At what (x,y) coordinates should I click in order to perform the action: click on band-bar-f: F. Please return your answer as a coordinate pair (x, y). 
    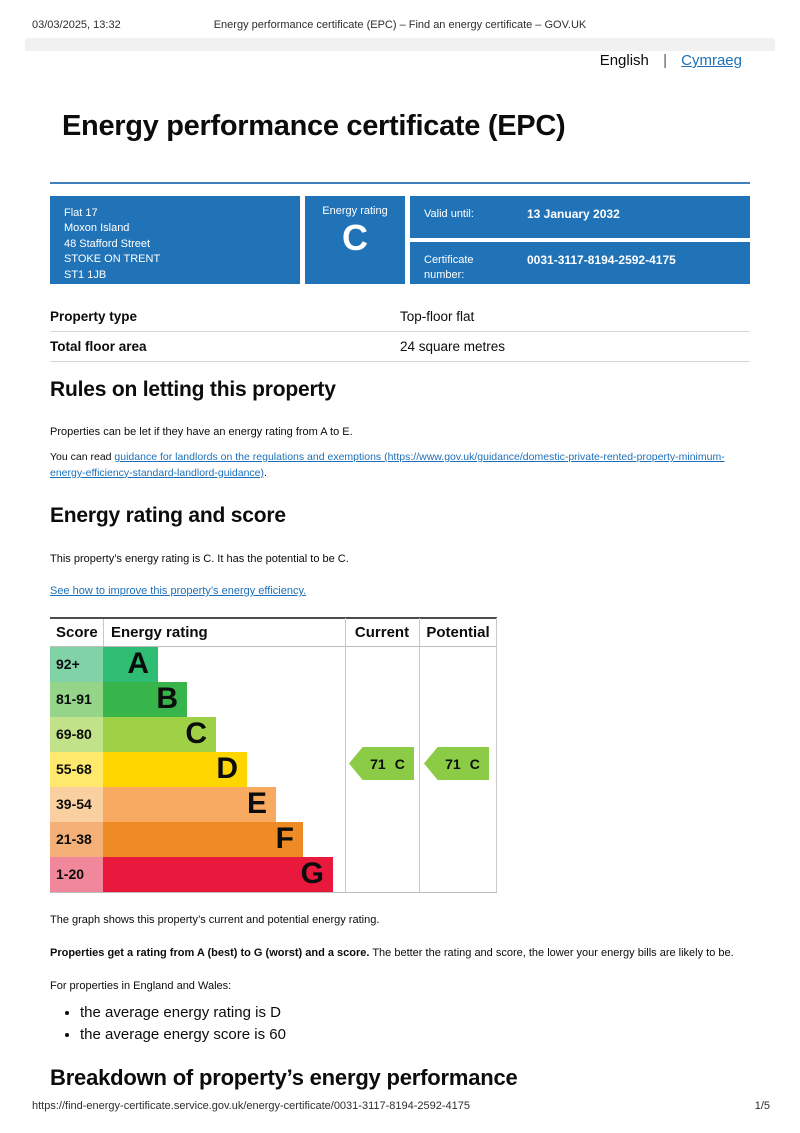
    Looking at the image, I should click on (203, 839).